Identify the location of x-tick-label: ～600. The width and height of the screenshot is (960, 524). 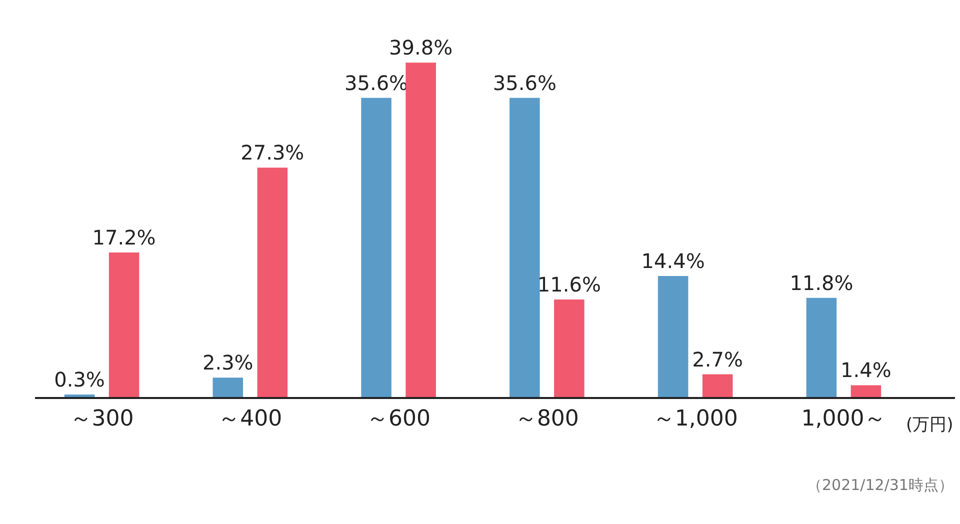
(398, 419).